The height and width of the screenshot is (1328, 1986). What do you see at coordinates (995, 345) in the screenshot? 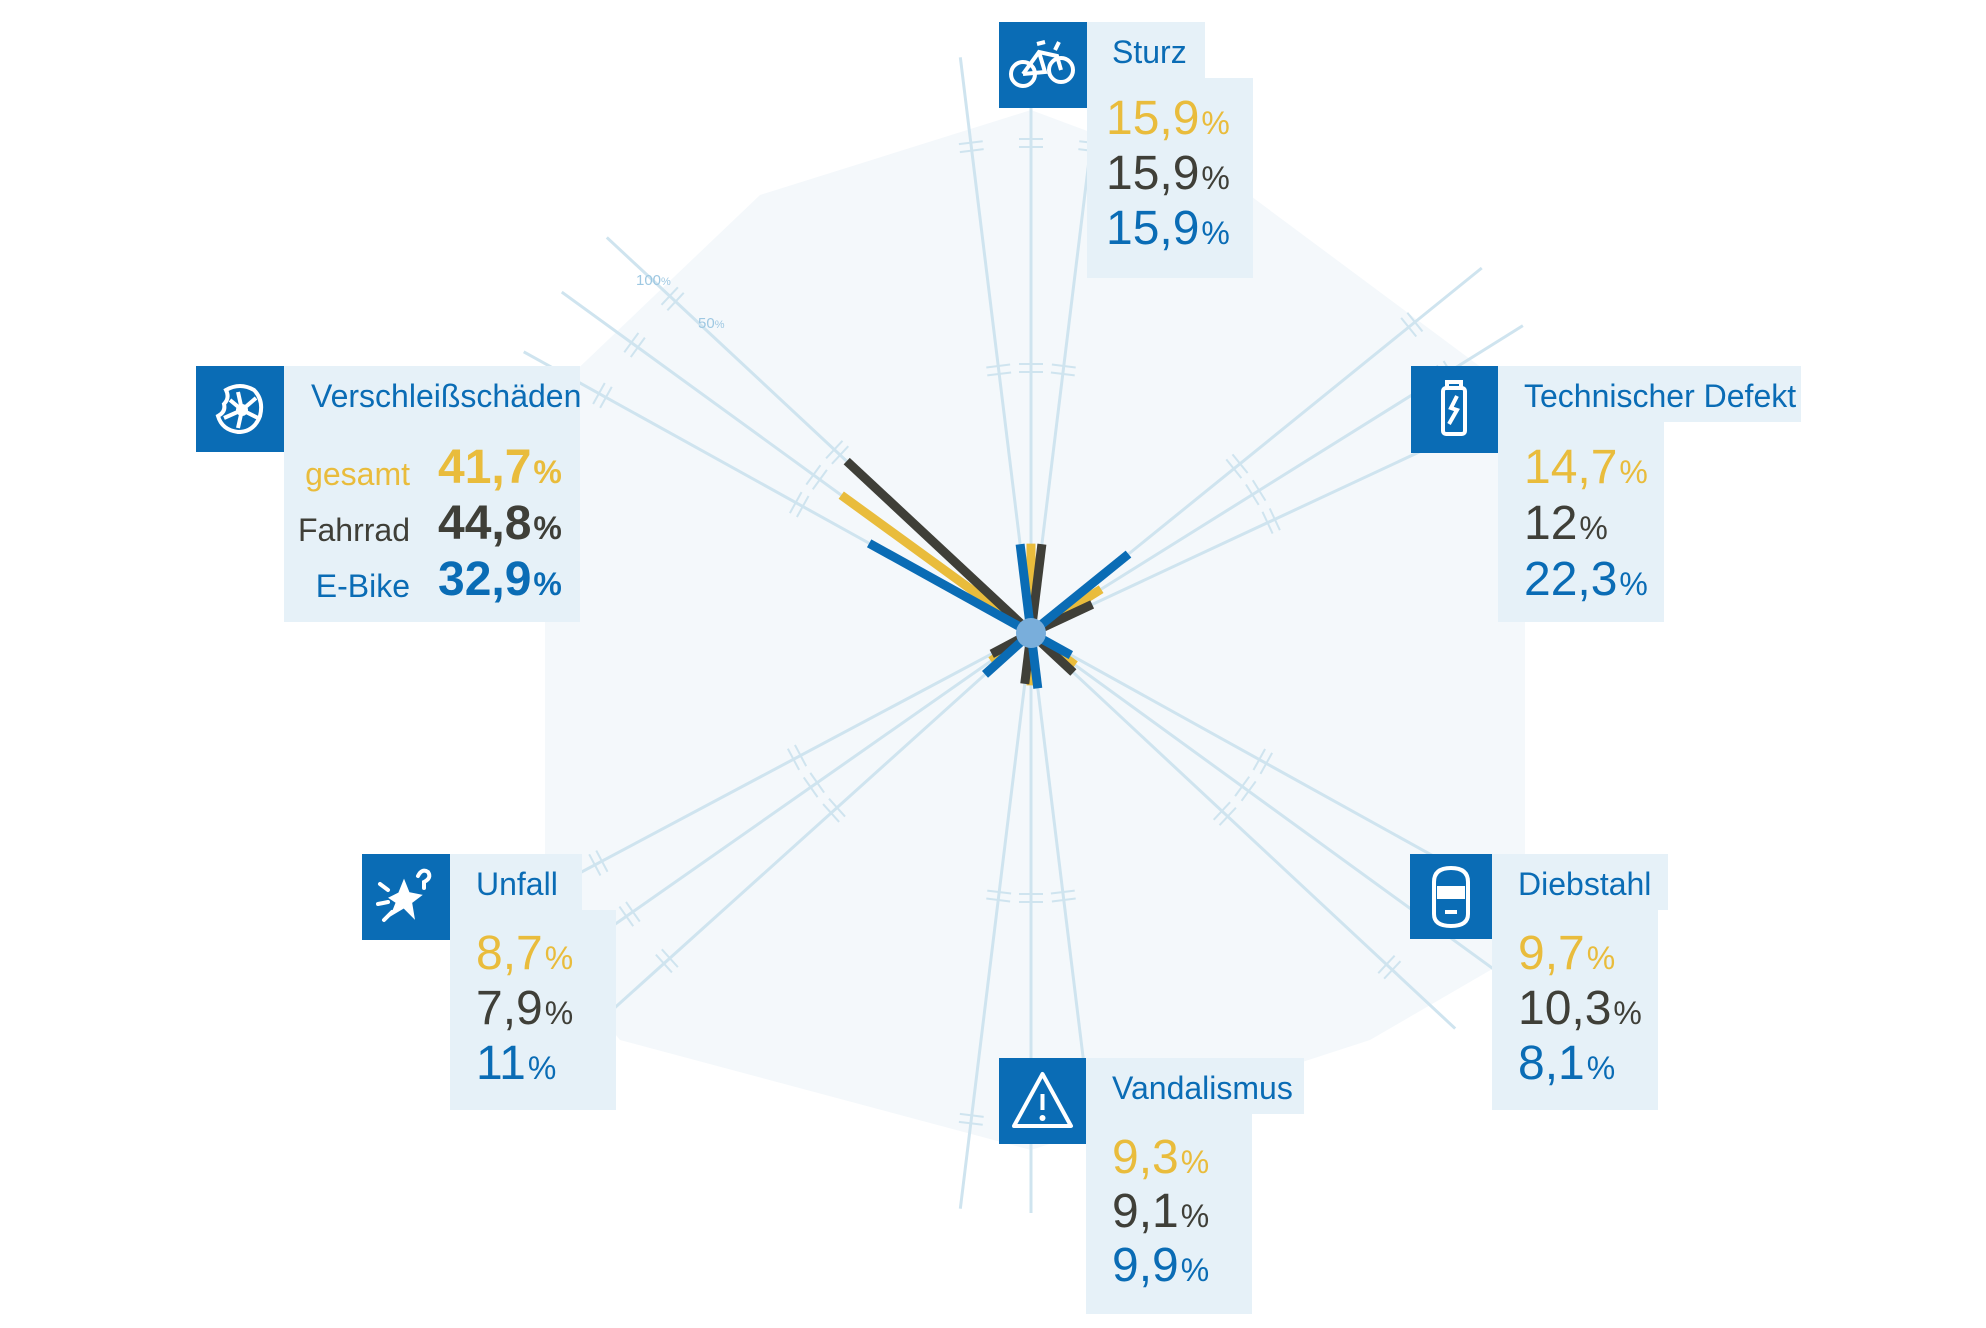
I see `grid-spoke-sturz-ebike` at bounding box center [995, 345].